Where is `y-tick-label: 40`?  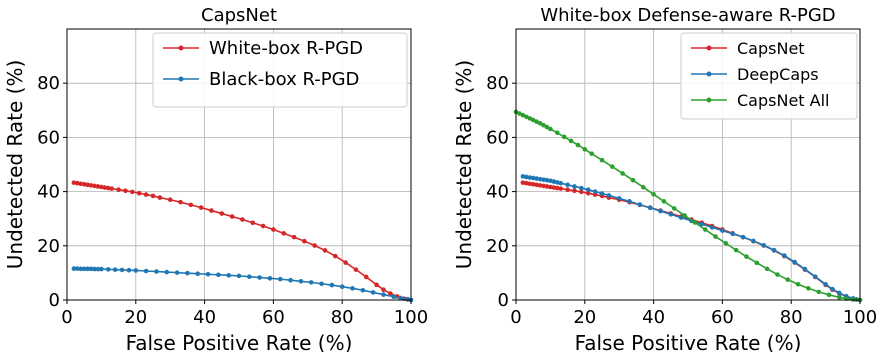
y-tick-label: 40 is located at coordinates (497, 192).